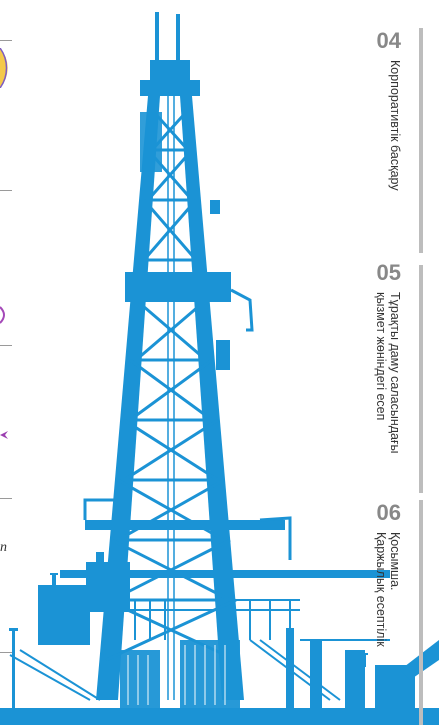 The image size is (439, 725). I want to click on yellow-circle-fragment-icon, so click(5, 70).